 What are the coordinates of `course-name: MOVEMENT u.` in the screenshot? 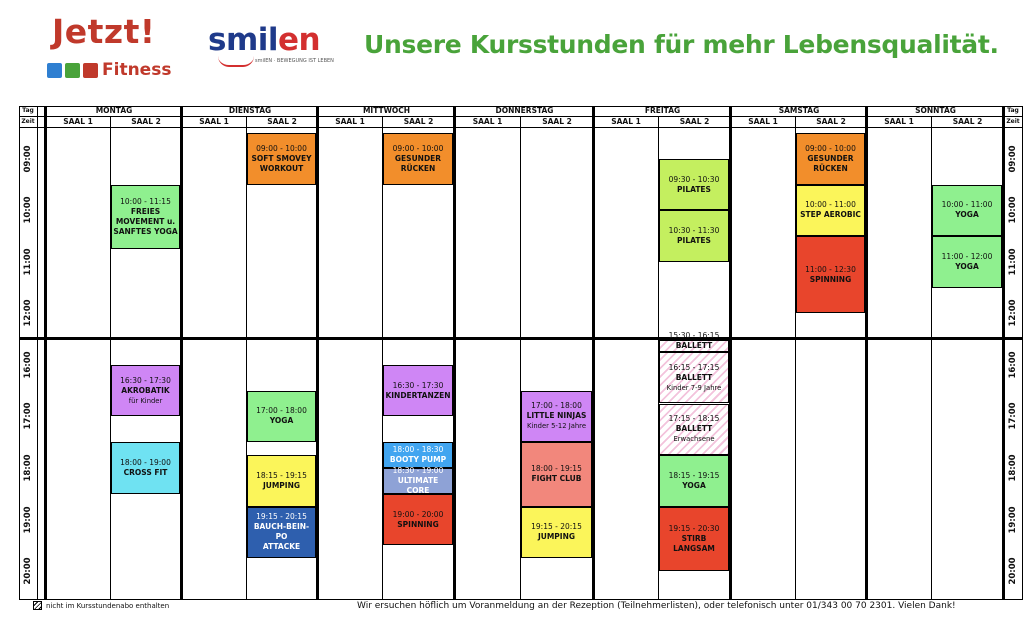 It's located at (145, 221).